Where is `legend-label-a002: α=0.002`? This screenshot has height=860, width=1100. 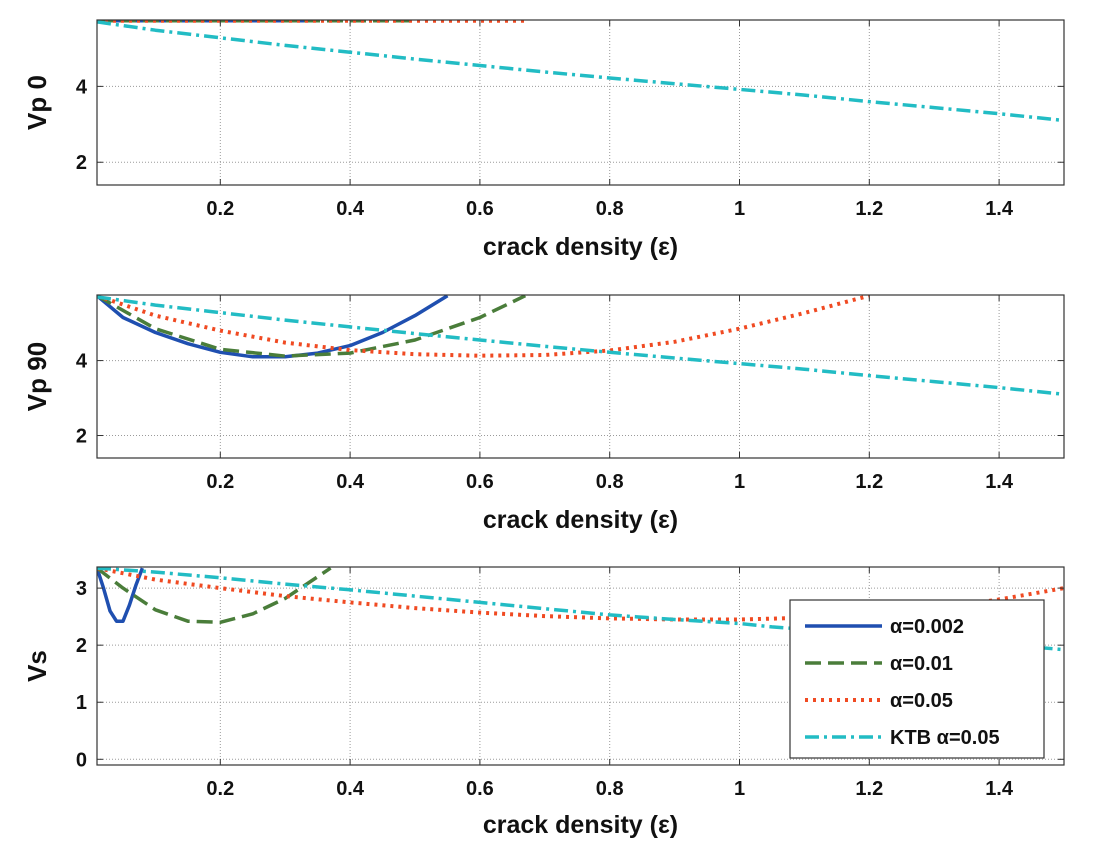 legend-label-a002: α=0.002 is located at coordinates (927, 627).